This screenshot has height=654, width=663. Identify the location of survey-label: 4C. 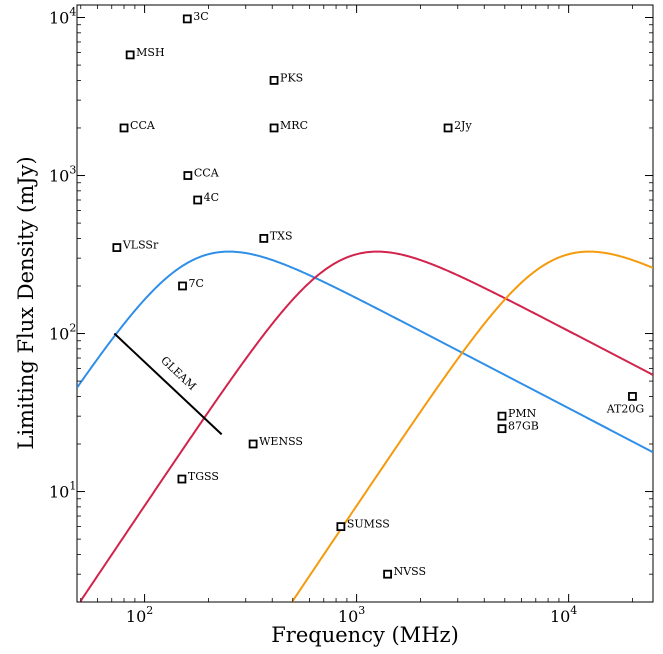
(211, 197).